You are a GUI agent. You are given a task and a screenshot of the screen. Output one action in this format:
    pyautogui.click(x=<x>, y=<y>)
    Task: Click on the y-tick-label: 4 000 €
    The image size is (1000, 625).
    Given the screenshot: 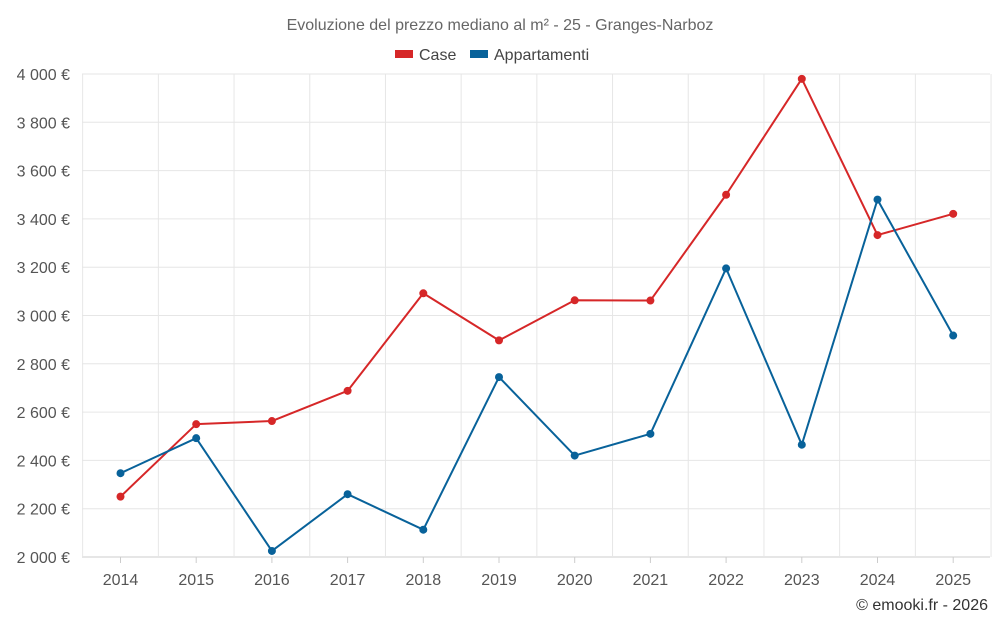 What is the action you would take?
    pyautogui.click(x=43, y=75)
    